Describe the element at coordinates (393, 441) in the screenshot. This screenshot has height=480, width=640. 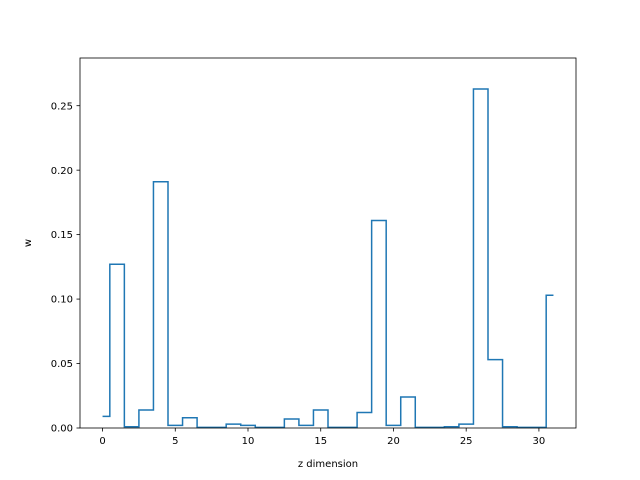
I see `x-tick-label: 20` at that location.